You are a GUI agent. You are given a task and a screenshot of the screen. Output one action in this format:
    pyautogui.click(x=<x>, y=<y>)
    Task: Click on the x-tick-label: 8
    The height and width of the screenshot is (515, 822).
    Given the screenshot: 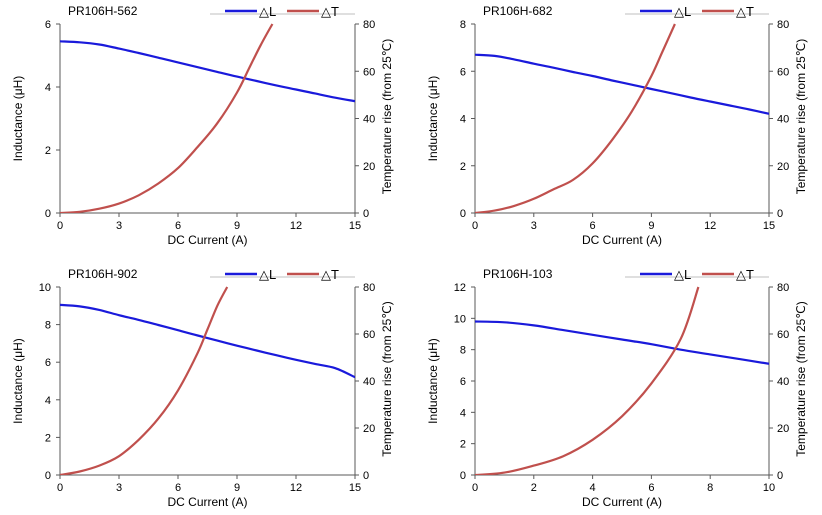 What is the action you would take?
    pyautogui.click(x=710, y=488)
    